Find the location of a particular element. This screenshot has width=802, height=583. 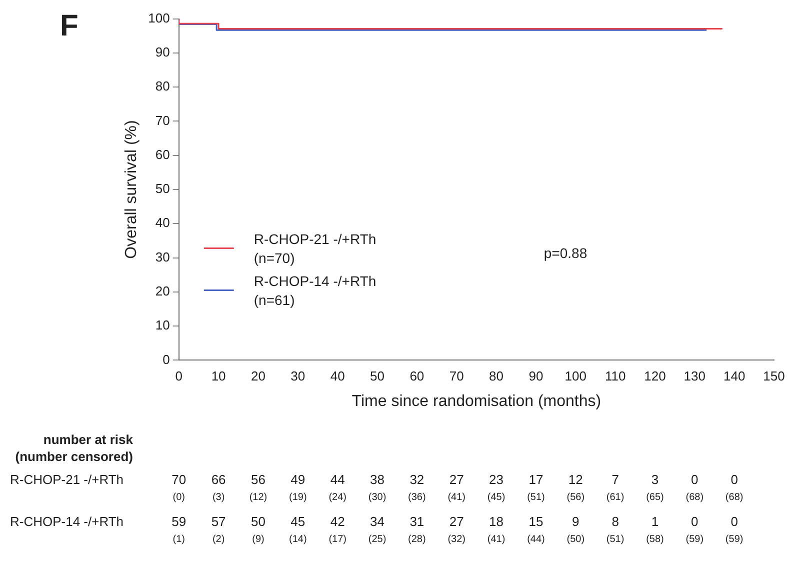

x-axis-title: Time since randomisation (months) is located at coordinates (477, 401).